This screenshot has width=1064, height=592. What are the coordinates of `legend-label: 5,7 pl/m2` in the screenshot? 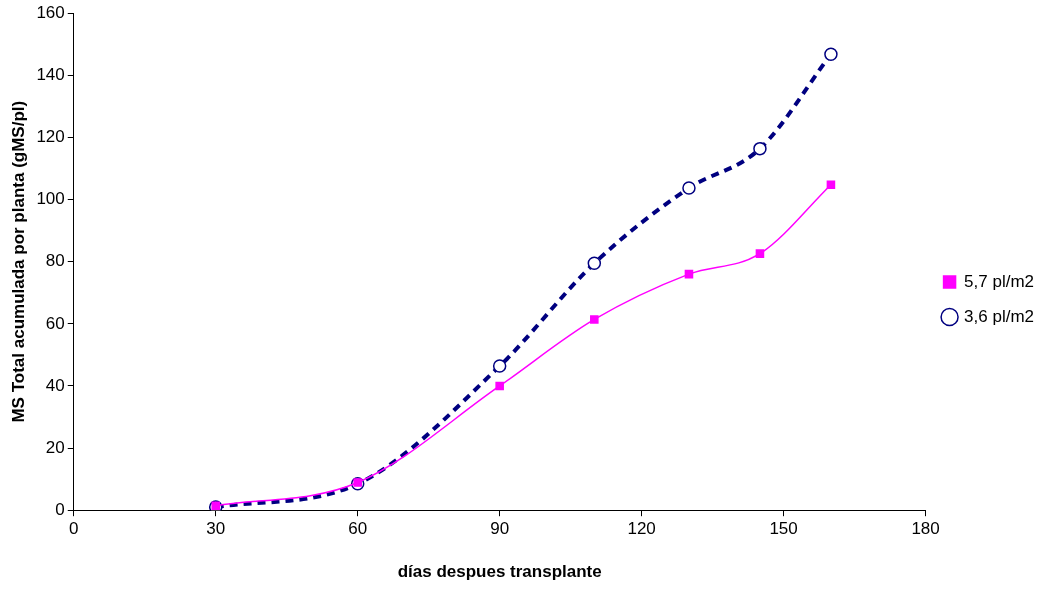 It's located at (999, 281).